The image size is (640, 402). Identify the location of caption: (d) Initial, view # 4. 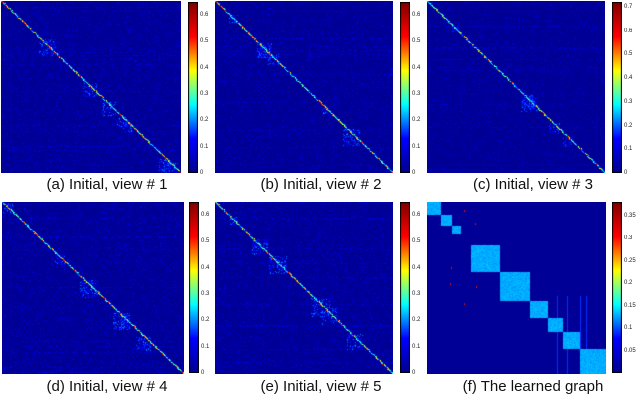
(107, 386).